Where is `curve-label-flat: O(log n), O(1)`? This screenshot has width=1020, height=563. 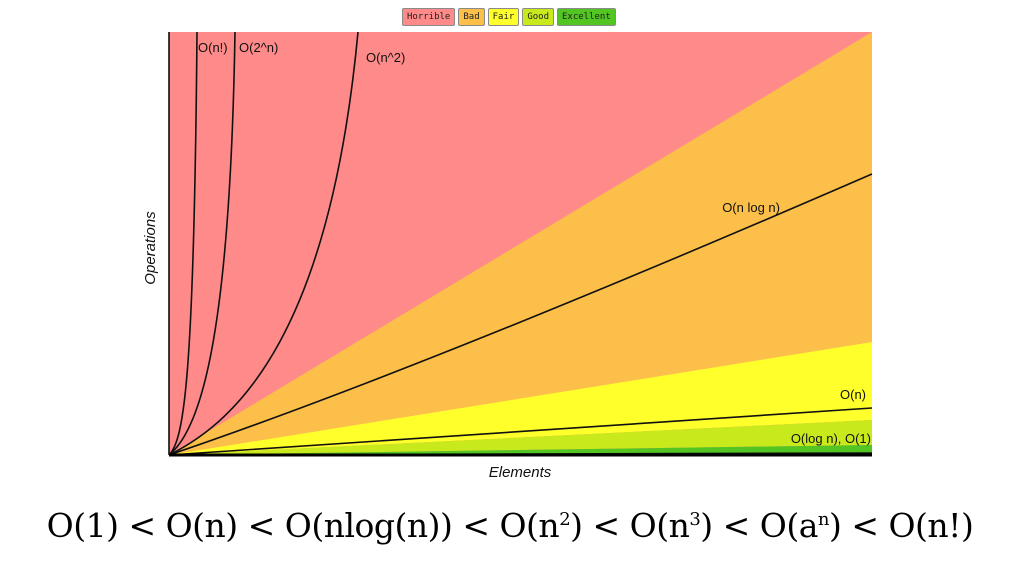
curve-label-flat: O(log n), O(1) is located at coordinates (831, 438).